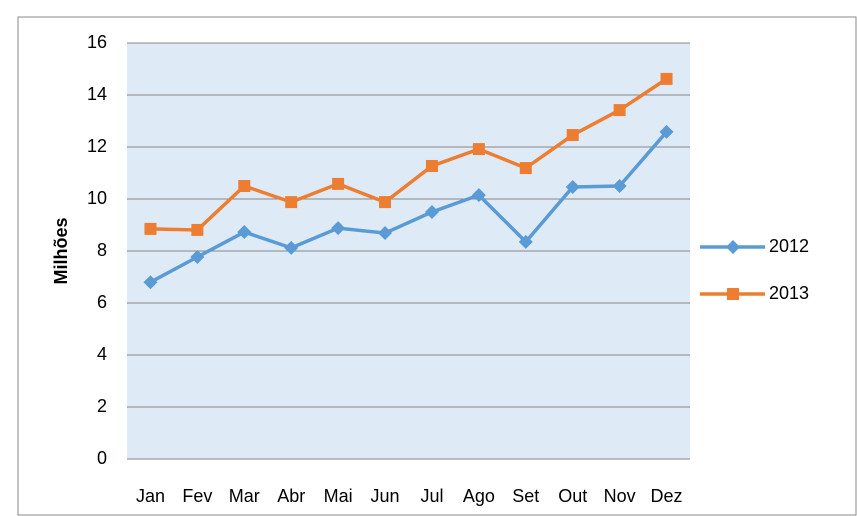 This screenshot has height=516, width=857. I want to click on x-tick-label: Jan, so click(150, 496).